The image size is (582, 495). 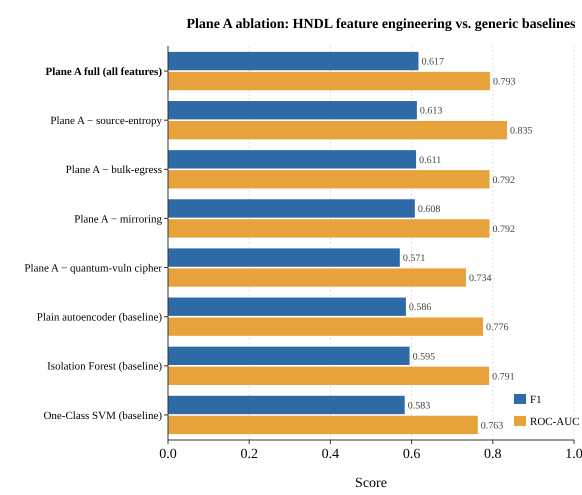 What do you see at coordinates (536, 400) in the screenshot?
I see `legend-label: F1` at bounding box center [536, 400].